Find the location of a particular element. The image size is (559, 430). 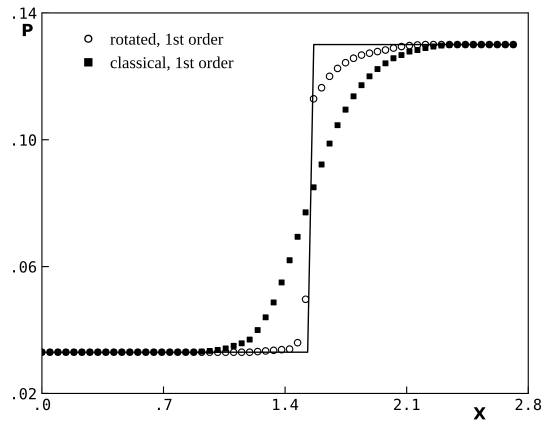

y-tick-label: .10 is located at coordinates (24, 140).